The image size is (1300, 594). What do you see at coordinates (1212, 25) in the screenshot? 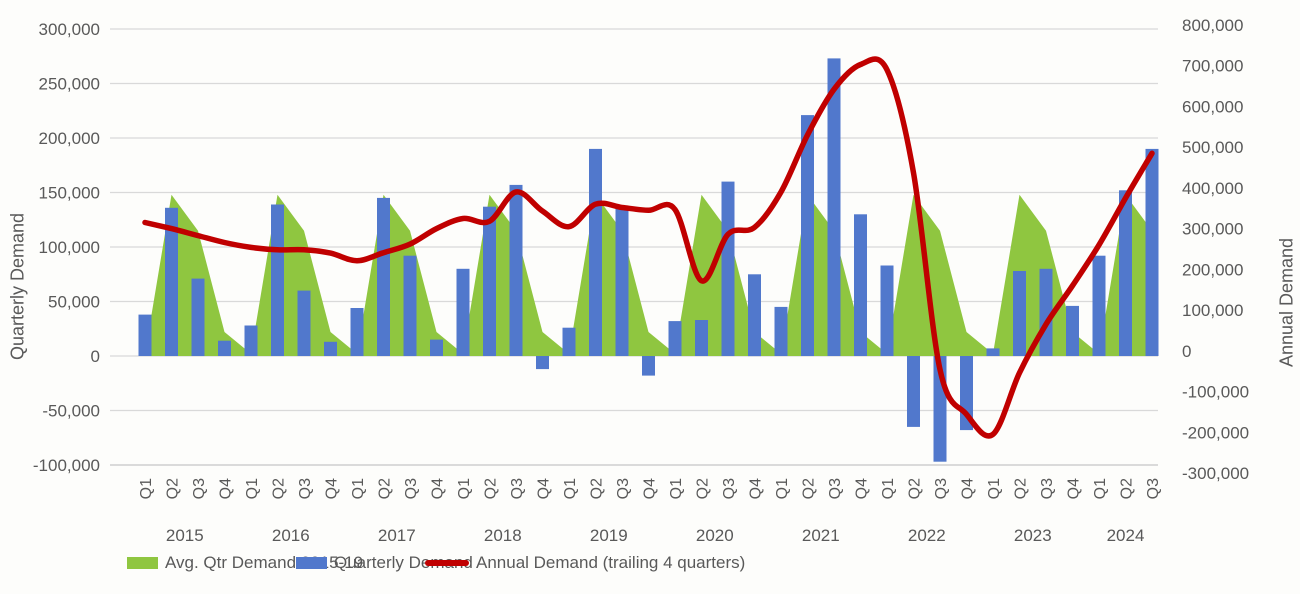
I see `right-axis-tick-label: 800,000` at bounding box center [1212, 25].